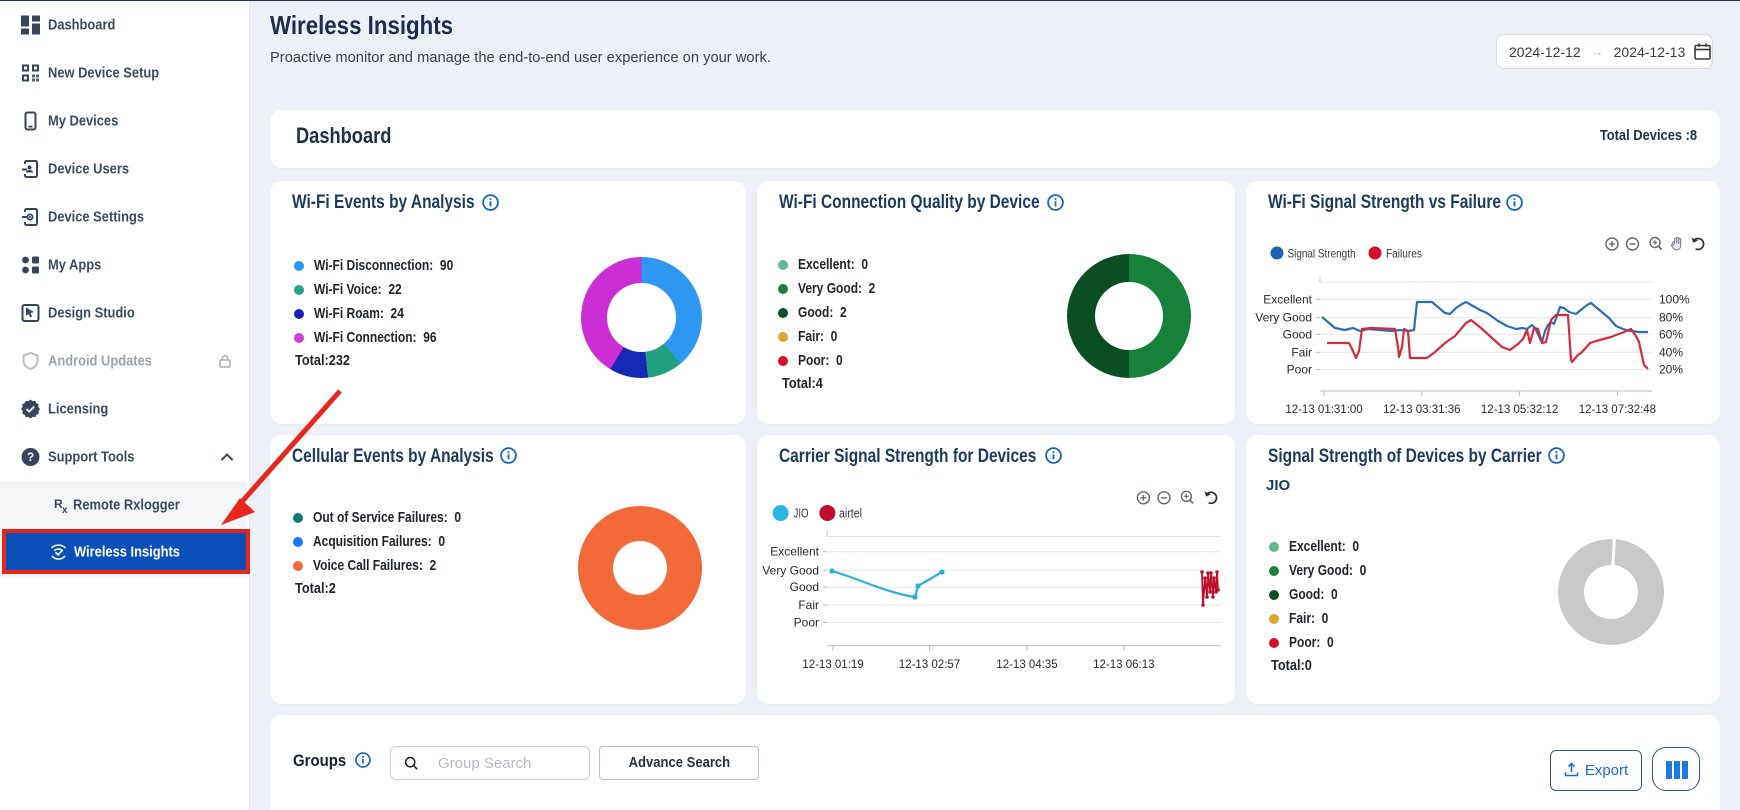 This screenshot has height=810, width=1740. What do you see at coordinates (1026, 665) in the screenshot?
I see `svg-text: 12-13 04:35` at bounding box center [1026, 665].